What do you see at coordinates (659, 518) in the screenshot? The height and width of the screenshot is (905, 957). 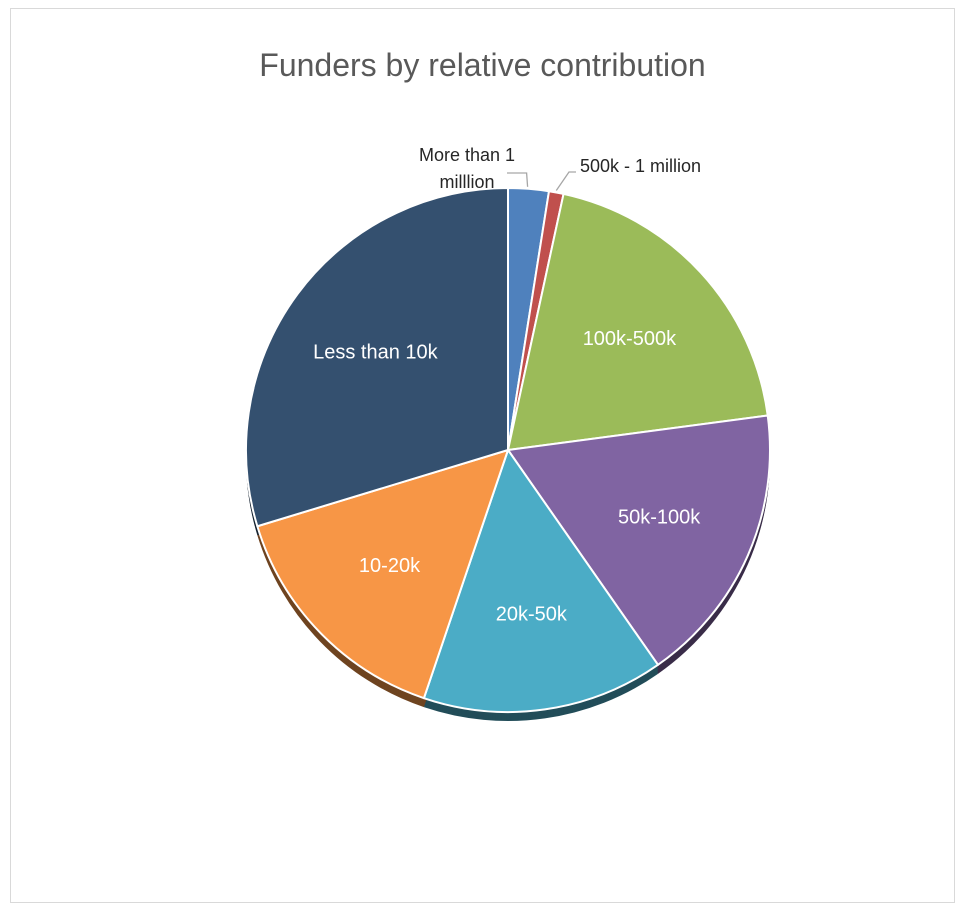 I see `slice-label: 50k-100k` at bounding box center [659, 518].